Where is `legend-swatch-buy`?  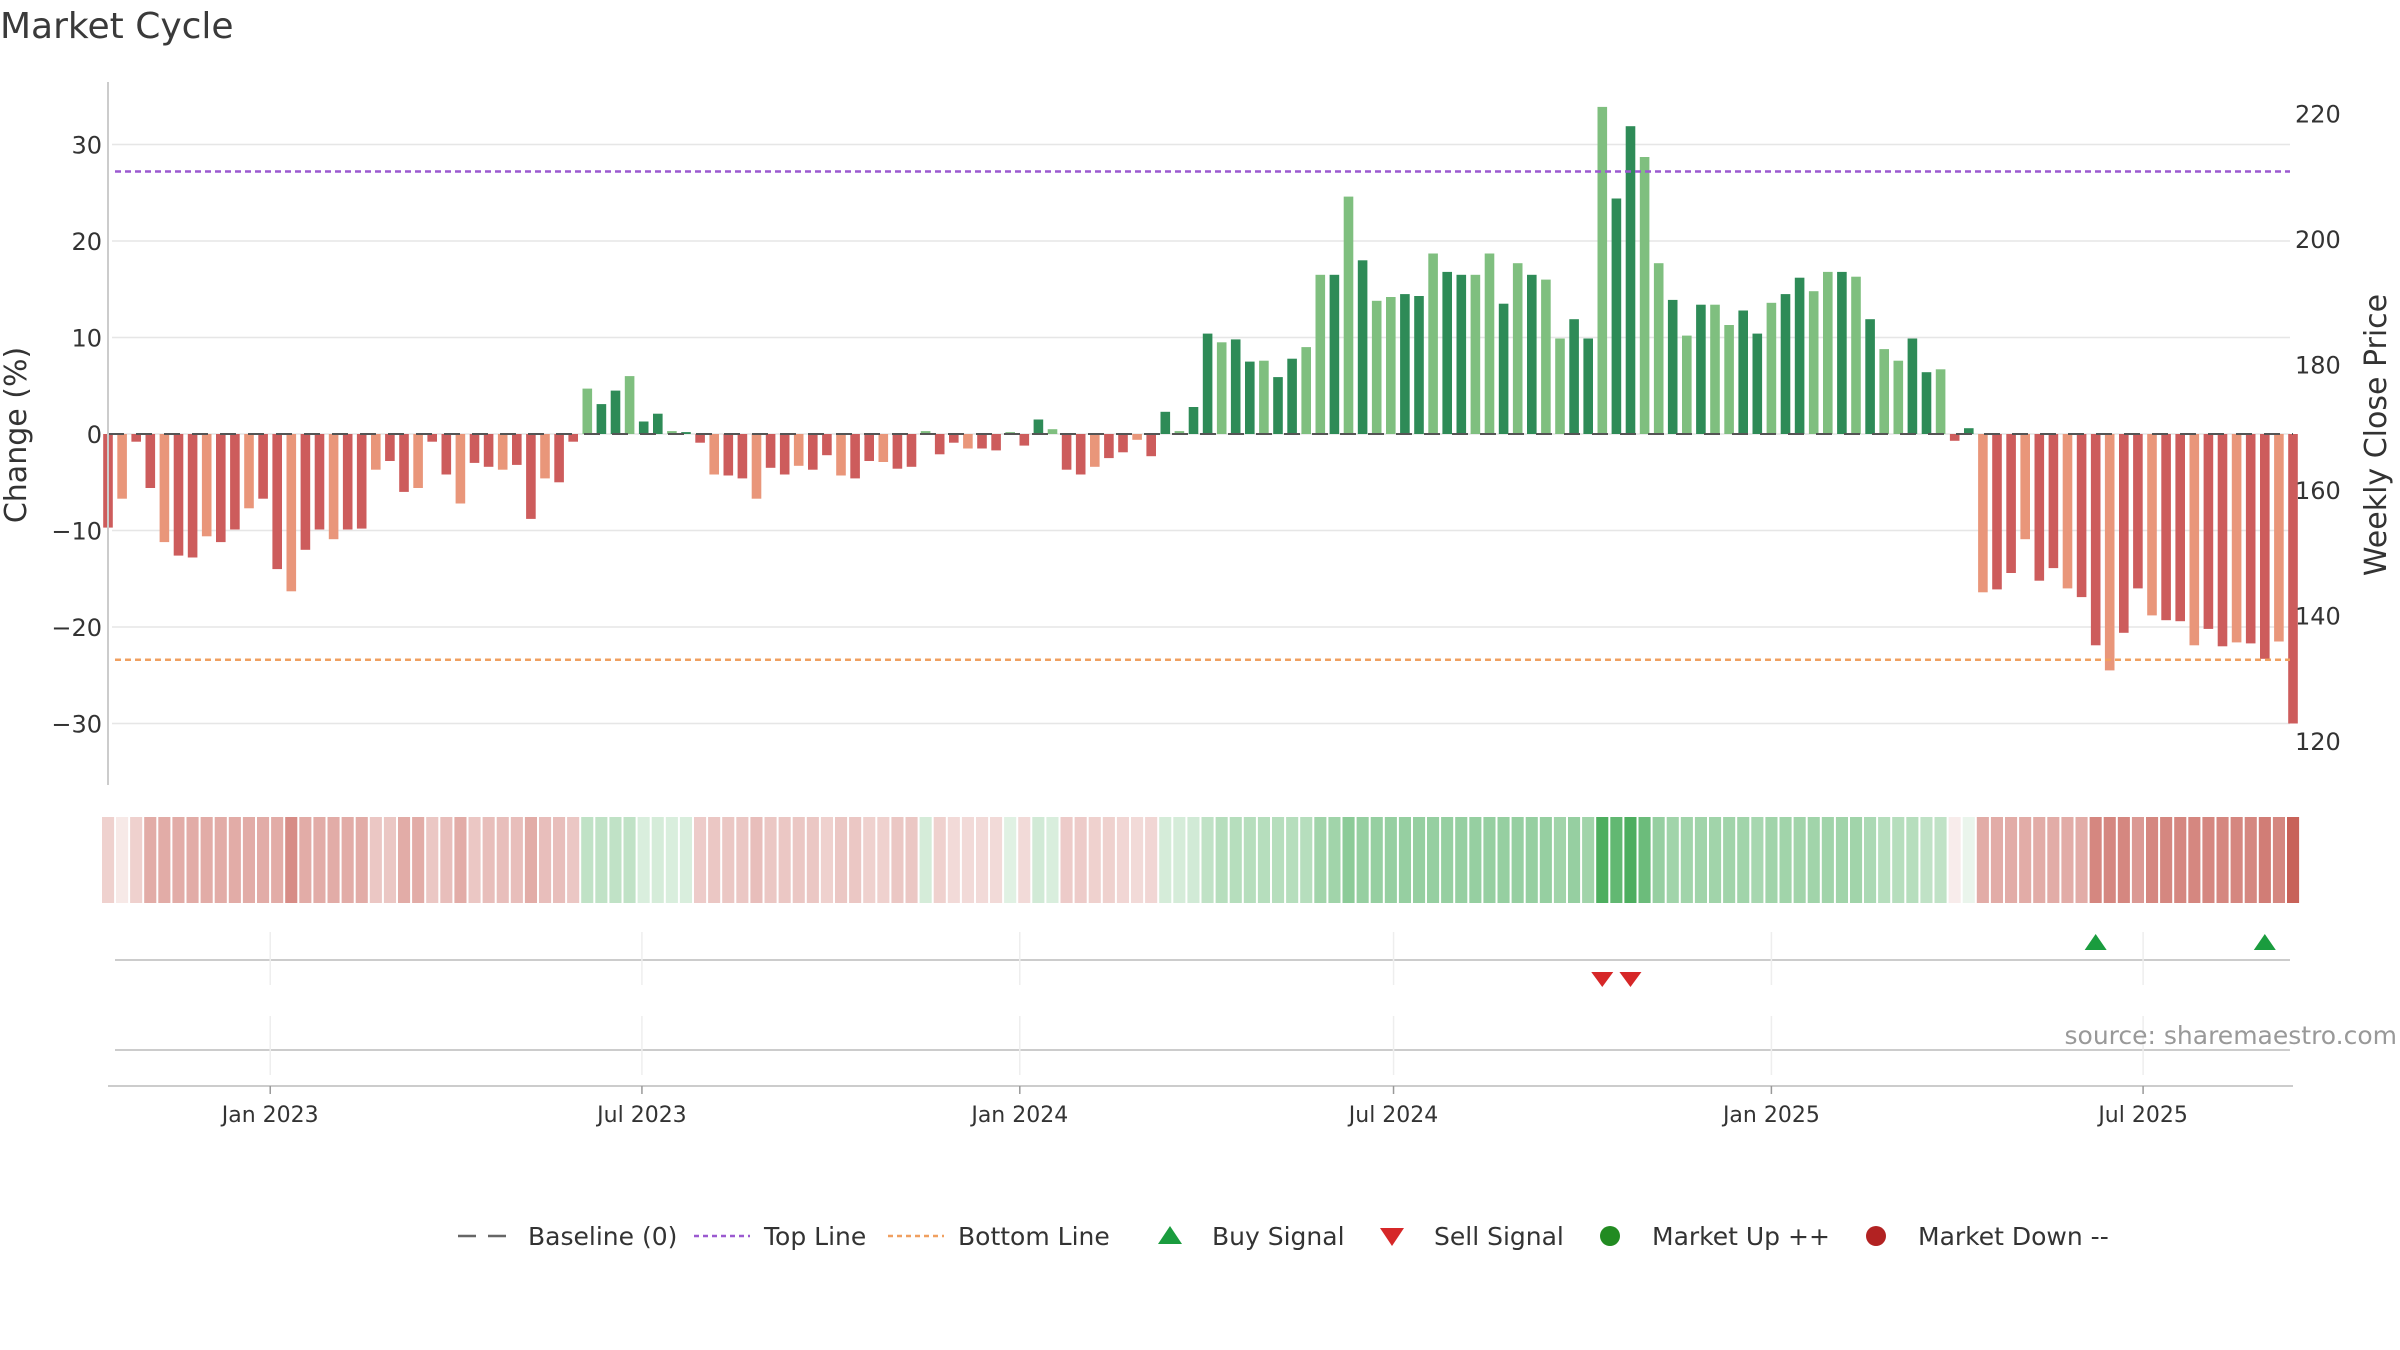
legend-swatch-buy is located at coordinates (1170, 1235).